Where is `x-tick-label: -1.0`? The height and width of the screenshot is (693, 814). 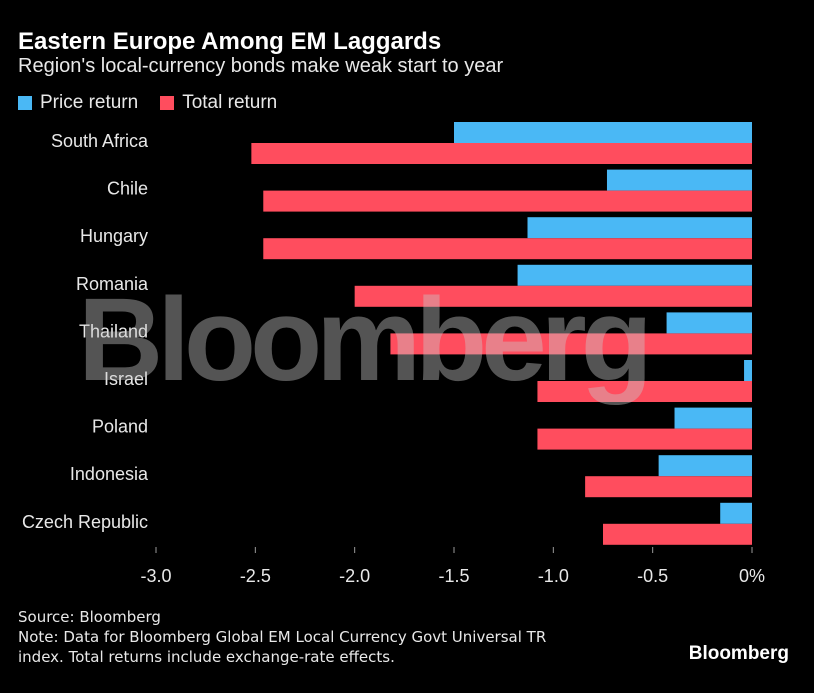 x-tick-label: -1.0 is located at coordinates (553, 576).